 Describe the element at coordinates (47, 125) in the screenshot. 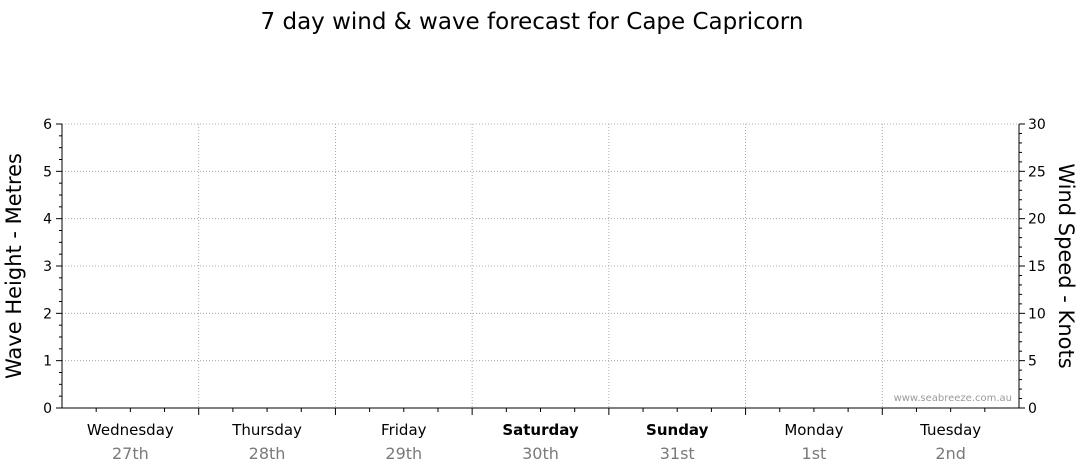

I see `left-tick-label: 6` at that location.